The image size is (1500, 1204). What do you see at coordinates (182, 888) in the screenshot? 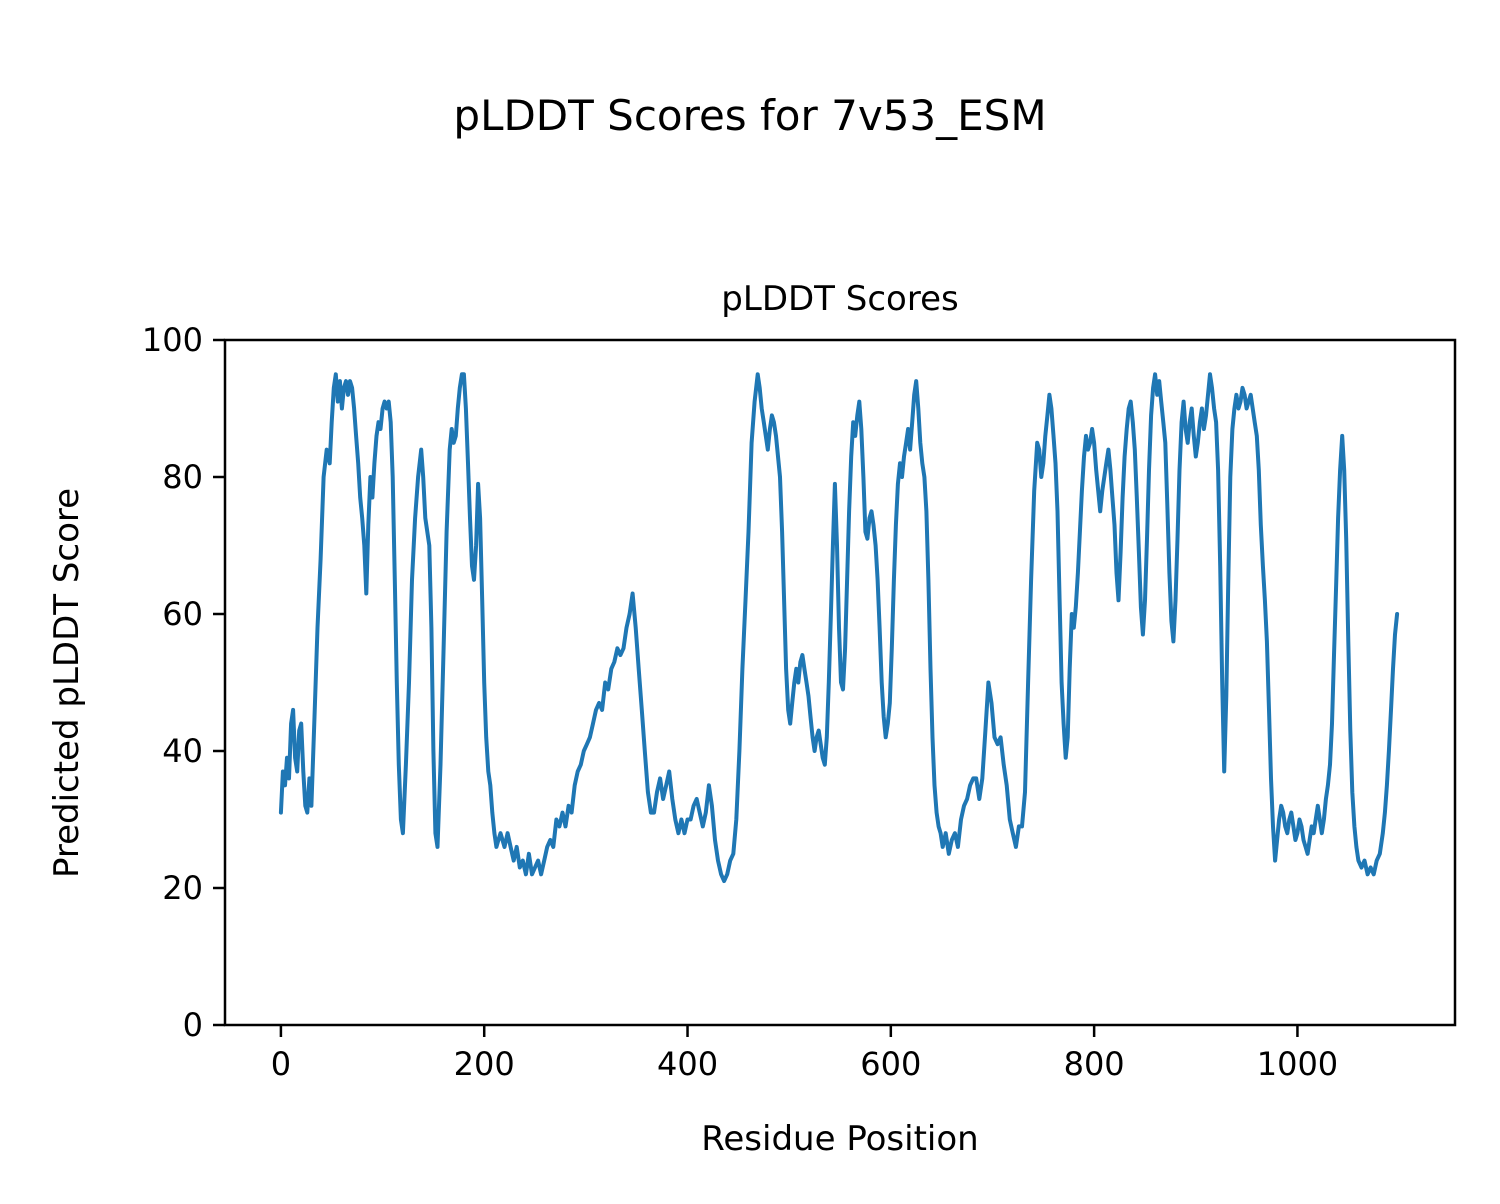
I see `y-tick-label: 20` at bounding box center [182, 888].